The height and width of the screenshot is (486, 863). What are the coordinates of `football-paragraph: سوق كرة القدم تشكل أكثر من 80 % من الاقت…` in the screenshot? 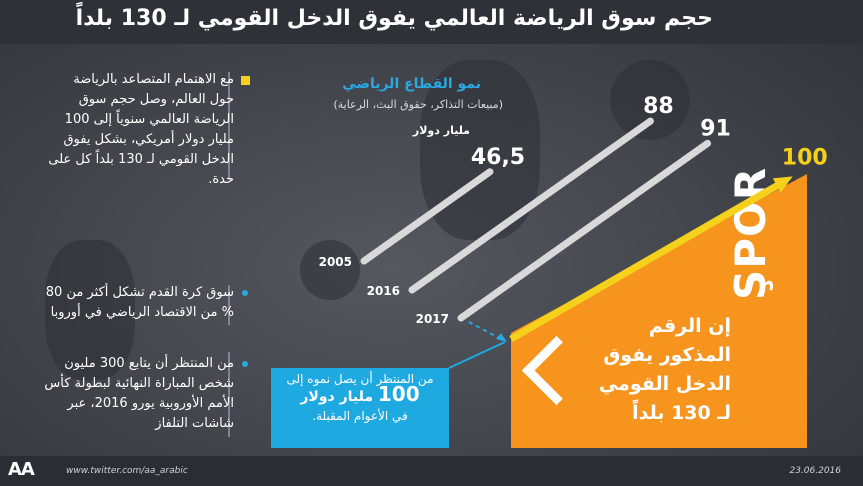 It's located at (139, 302).